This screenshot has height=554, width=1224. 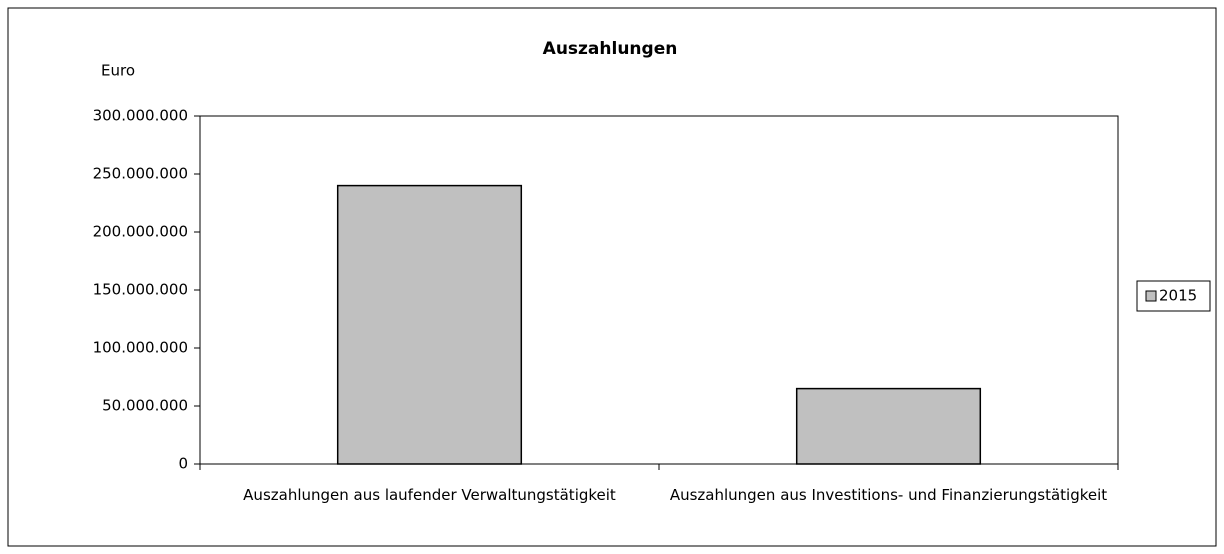 I want to click on y-tick-label: 100.000.000, so click(x=140, y=348).